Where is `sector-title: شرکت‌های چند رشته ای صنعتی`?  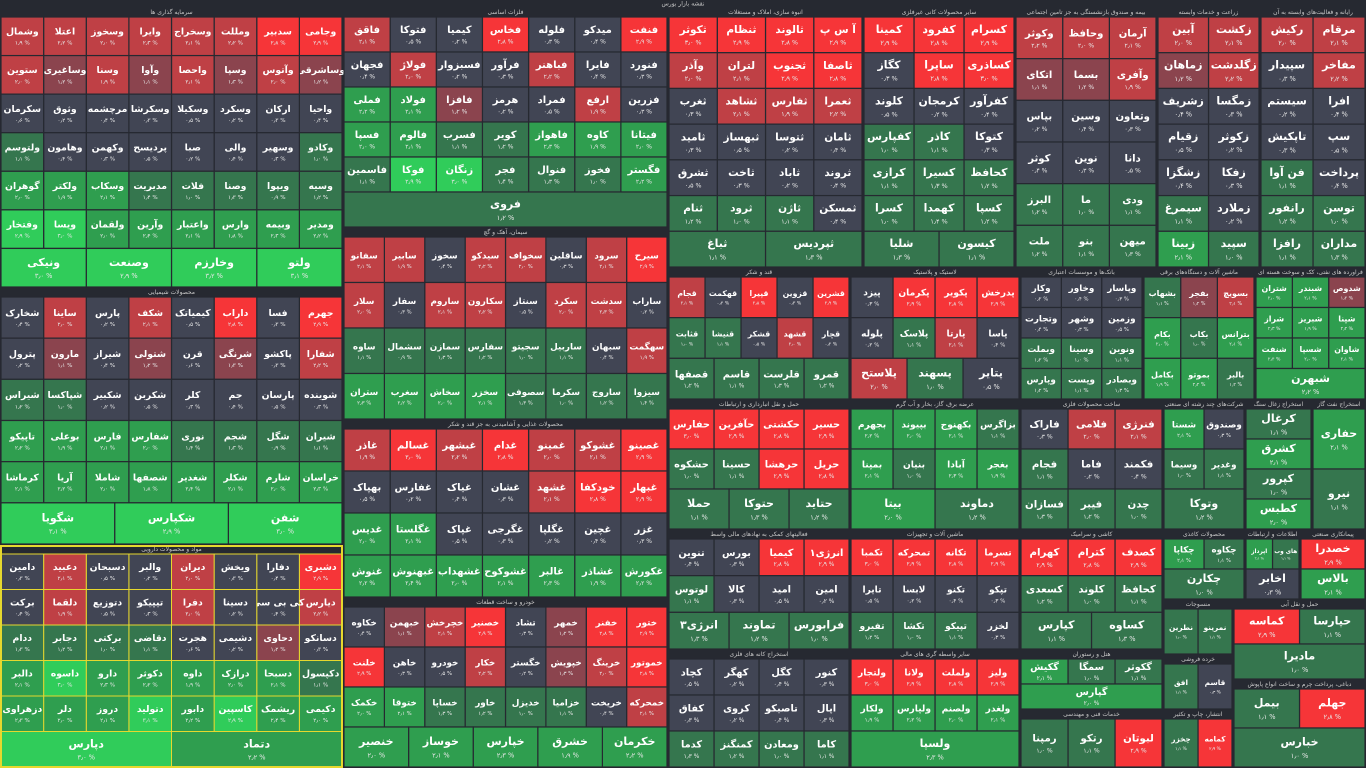
sector-title: شرکت‌های چند رشته ای صنعتی is located at coordinates (1204, 404).